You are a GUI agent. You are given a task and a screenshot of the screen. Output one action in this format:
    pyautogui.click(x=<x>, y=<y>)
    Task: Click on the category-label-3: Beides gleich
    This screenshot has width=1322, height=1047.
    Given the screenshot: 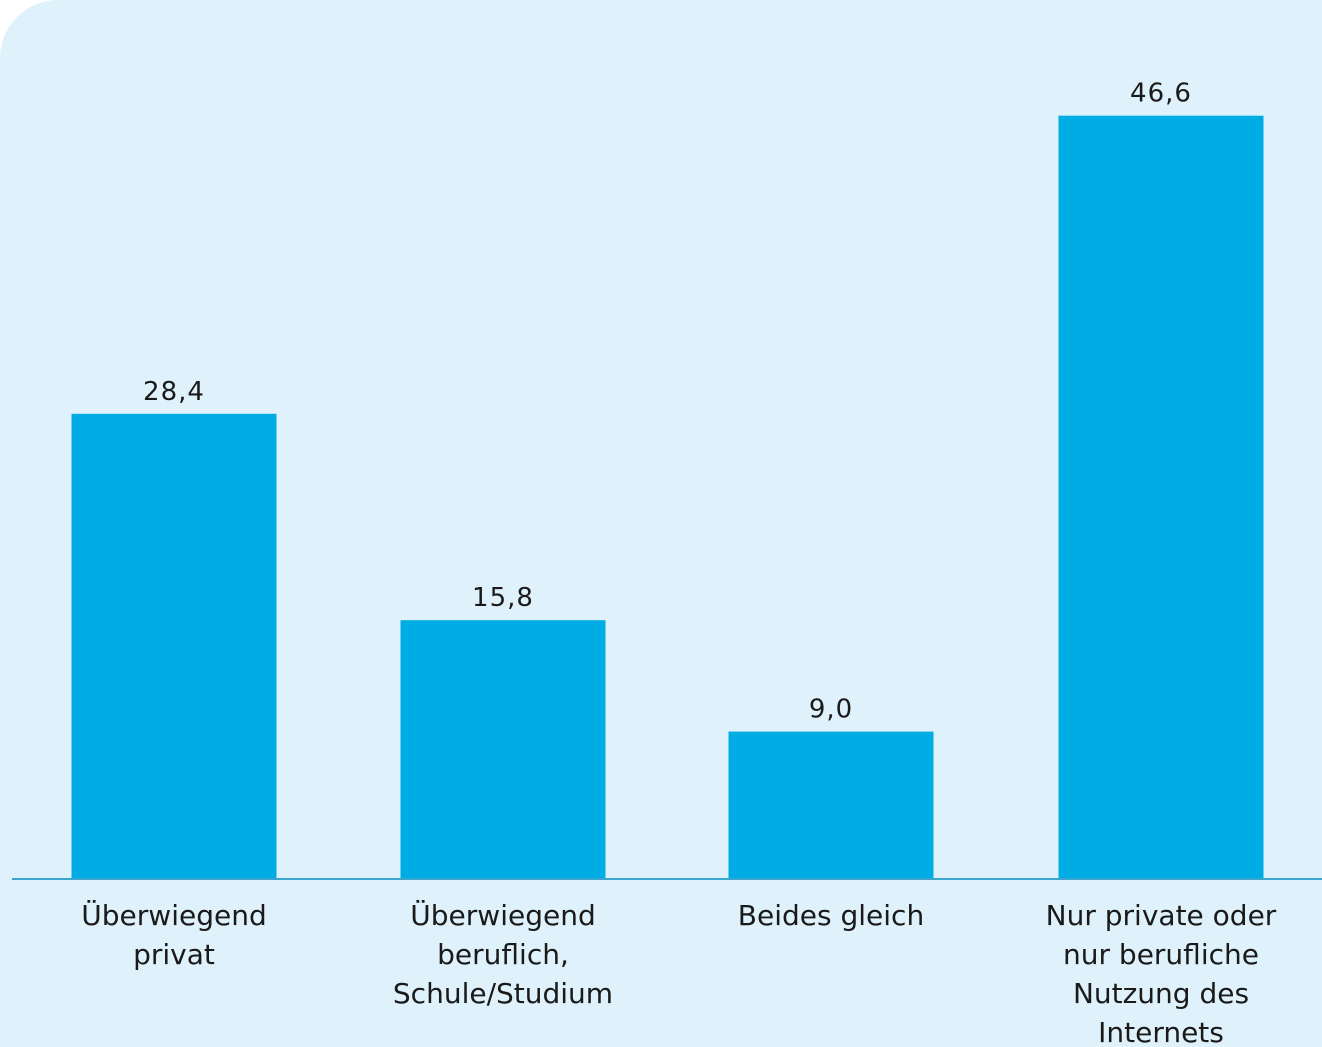 What is the action you would take?
    pyautogui.click(x=831, y=915)
    